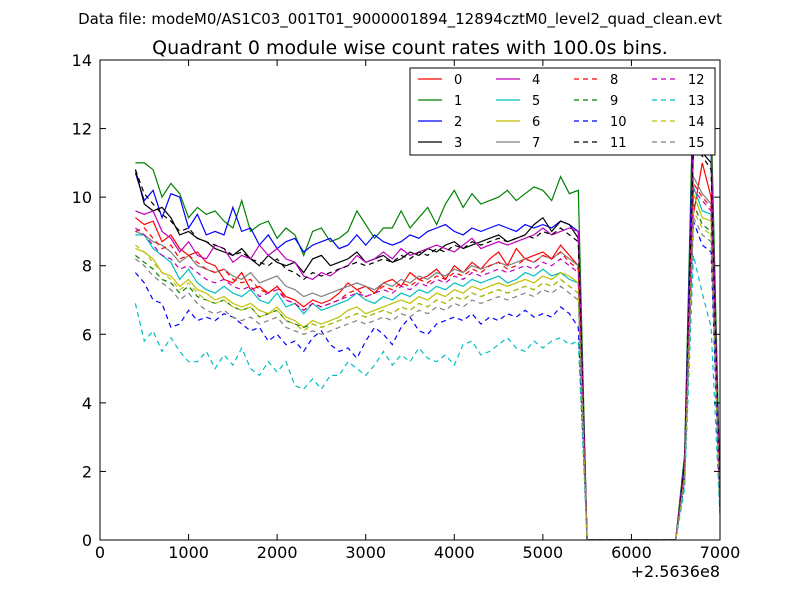 The height and width of the screenshot is (600, 800). I want to click on y-tick-label: 0, so click(87, 540).